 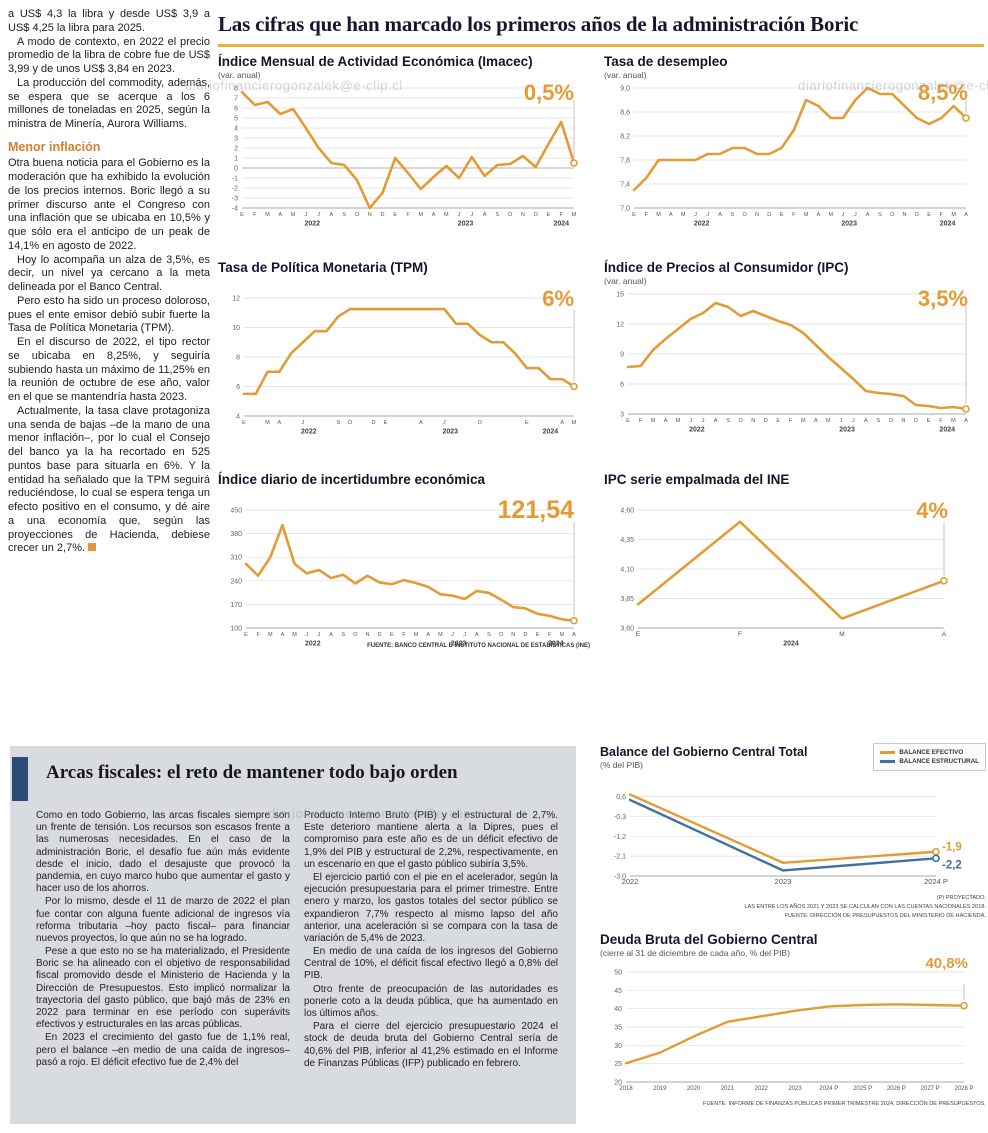 I want to click on ipc-empalmada-line-chart: 4,60 4,35 4,10 3,85 3,60 E F M A 2024, so click(x=794, y=576).